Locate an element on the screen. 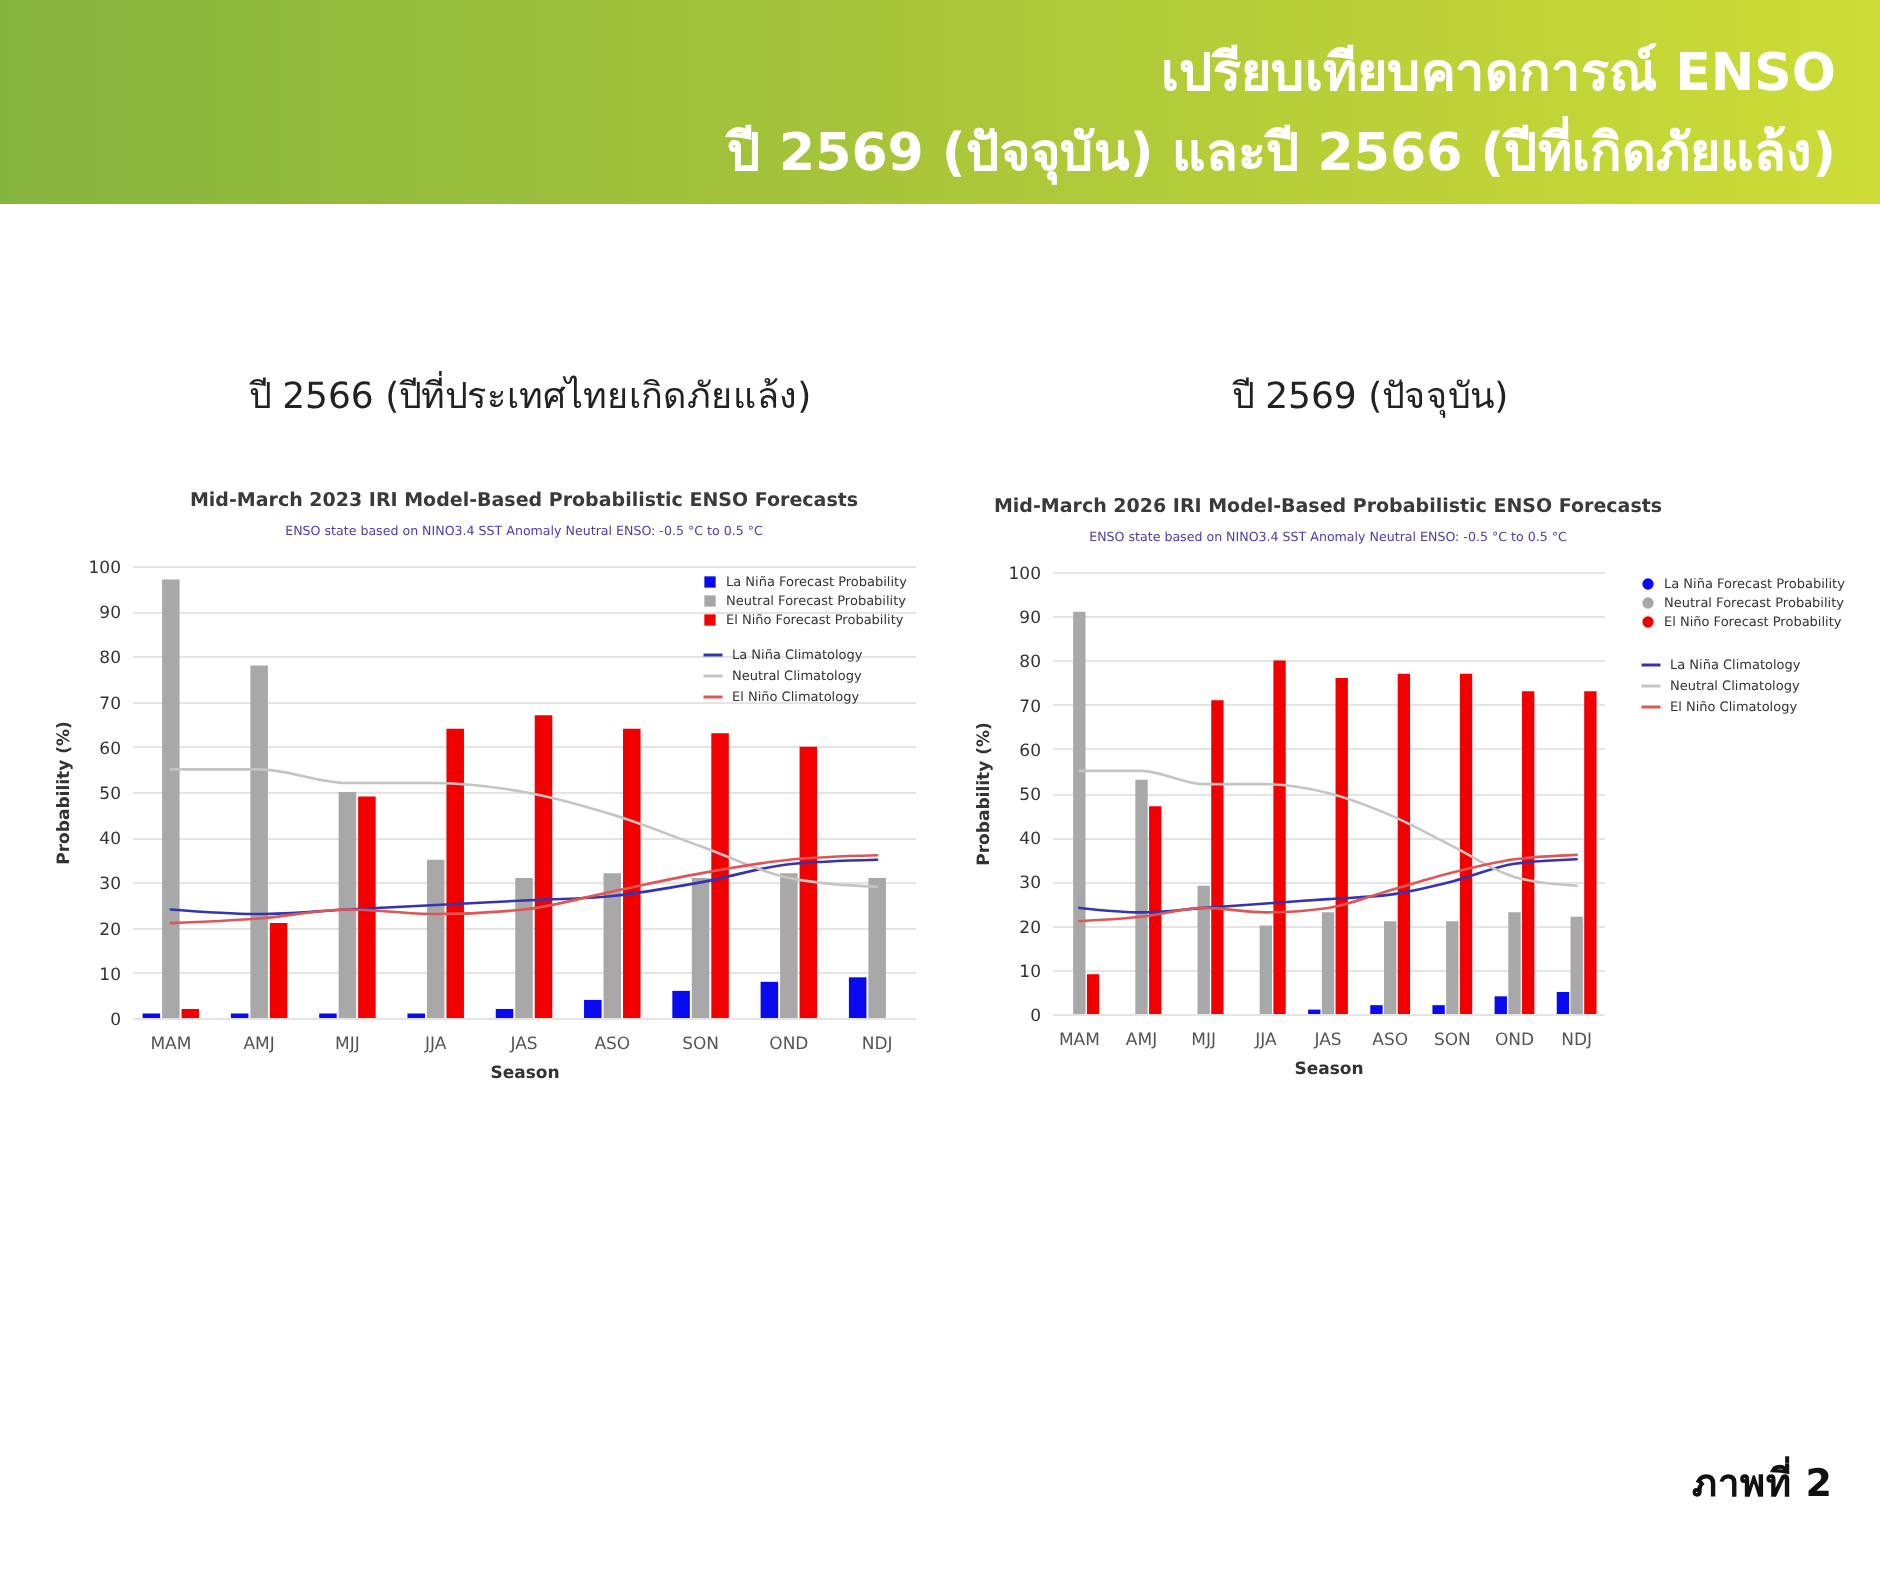 This screenshot has width=1880, height=1576. text: เปรียบเทียบคาดการณ์ ENSO is located at coordinates (1498, 74).